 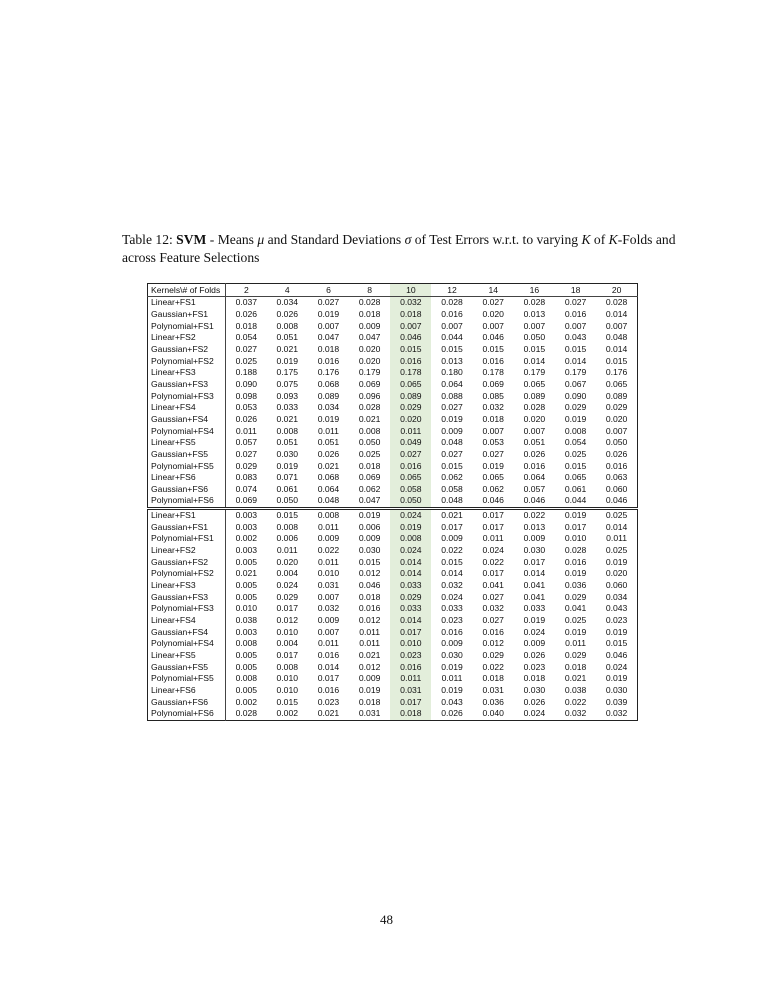 What do you see at coordinates (616, 372) in the screenshot?
I see `value-cell: 0.176` at bounding box center [616, 372].